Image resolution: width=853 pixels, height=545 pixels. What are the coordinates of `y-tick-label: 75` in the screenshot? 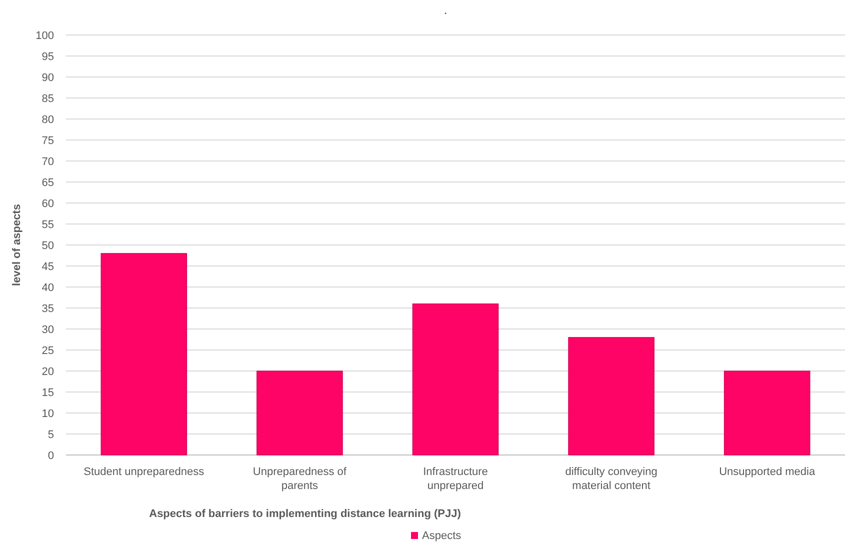 It's located at (48, 140).